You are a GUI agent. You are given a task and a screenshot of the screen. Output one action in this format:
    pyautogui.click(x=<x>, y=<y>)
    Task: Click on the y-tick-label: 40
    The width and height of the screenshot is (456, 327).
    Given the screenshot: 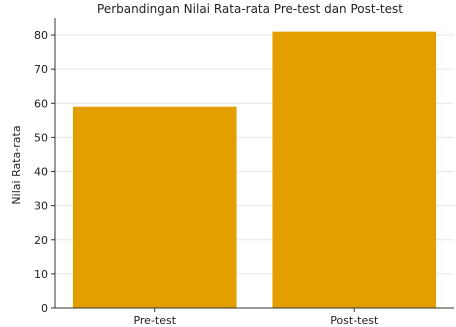 What is the action you would take?
    pyautogui.click(x=41, y=172)
    